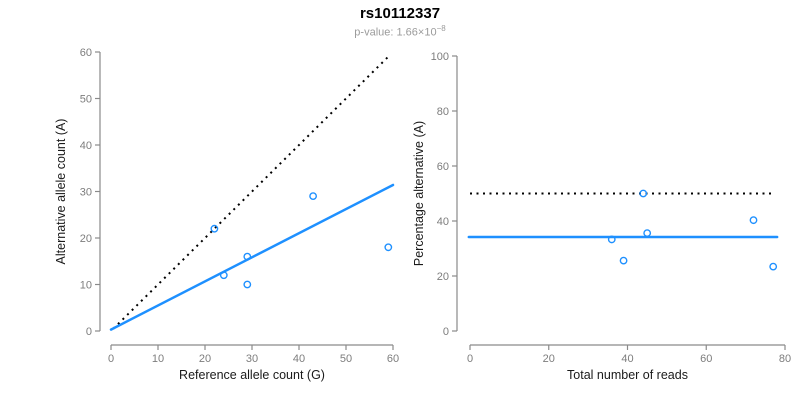 This screenshot has width=800, height=400. What do you see at coordinates (205, 359) in the screenshot?
I see `left-plot-x-tick-label: 20` at bounding box center [205, 359].